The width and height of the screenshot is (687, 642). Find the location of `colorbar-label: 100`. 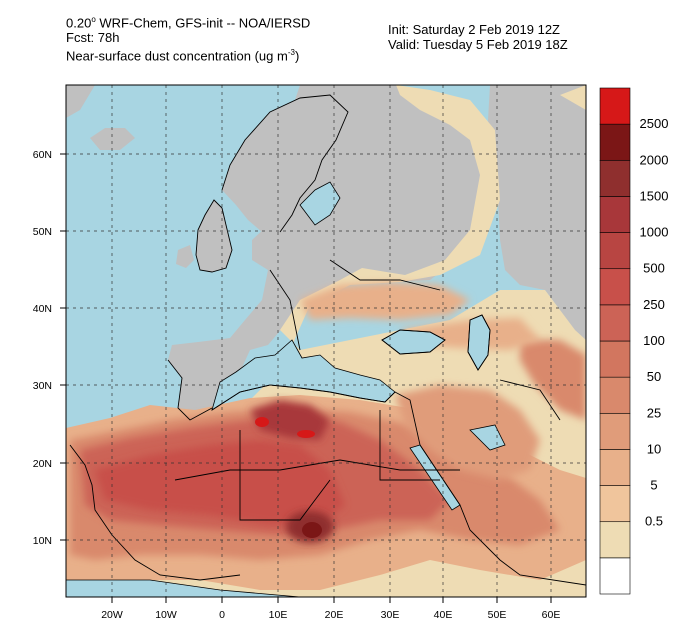

colorbar-label: 100 is located at coordinates (654, 340).